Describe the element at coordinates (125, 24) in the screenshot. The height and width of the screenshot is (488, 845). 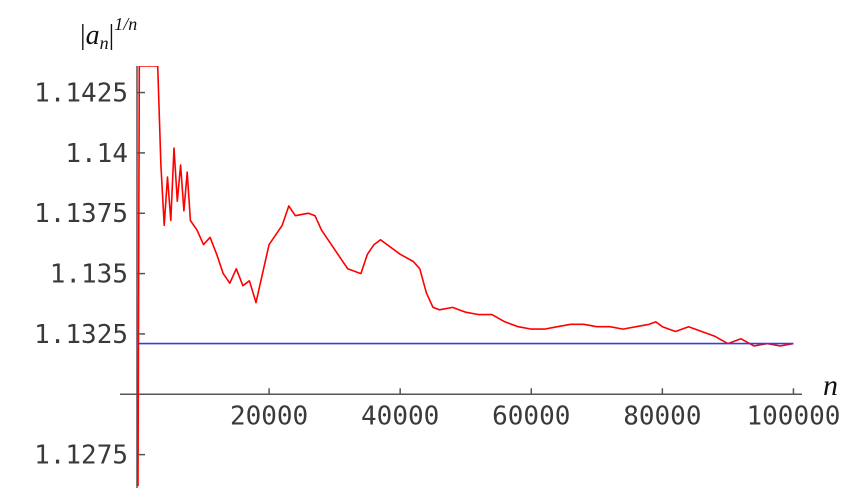
I see `y-axis-label-exponent: 1/n` at that location.